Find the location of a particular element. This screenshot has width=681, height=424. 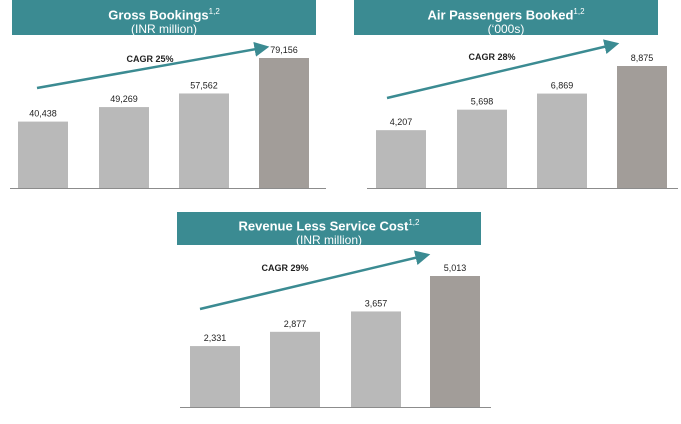

data-label: 8,875 is located at coordinates (642, 58).